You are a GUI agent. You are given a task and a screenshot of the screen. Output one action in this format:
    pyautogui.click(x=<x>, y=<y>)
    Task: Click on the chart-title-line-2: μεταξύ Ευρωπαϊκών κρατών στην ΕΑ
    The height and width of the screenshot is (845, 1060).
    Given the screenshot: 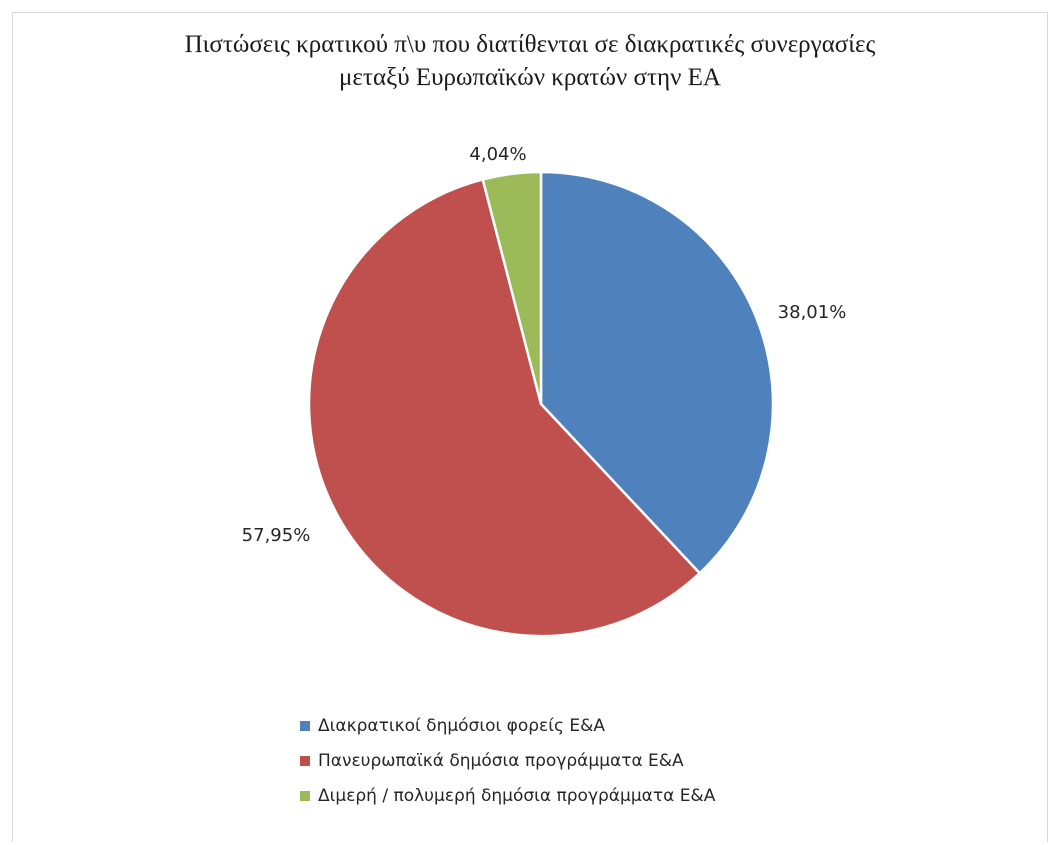 What is the action you would take?
    pyautogui.click(x=530, y=77)
    